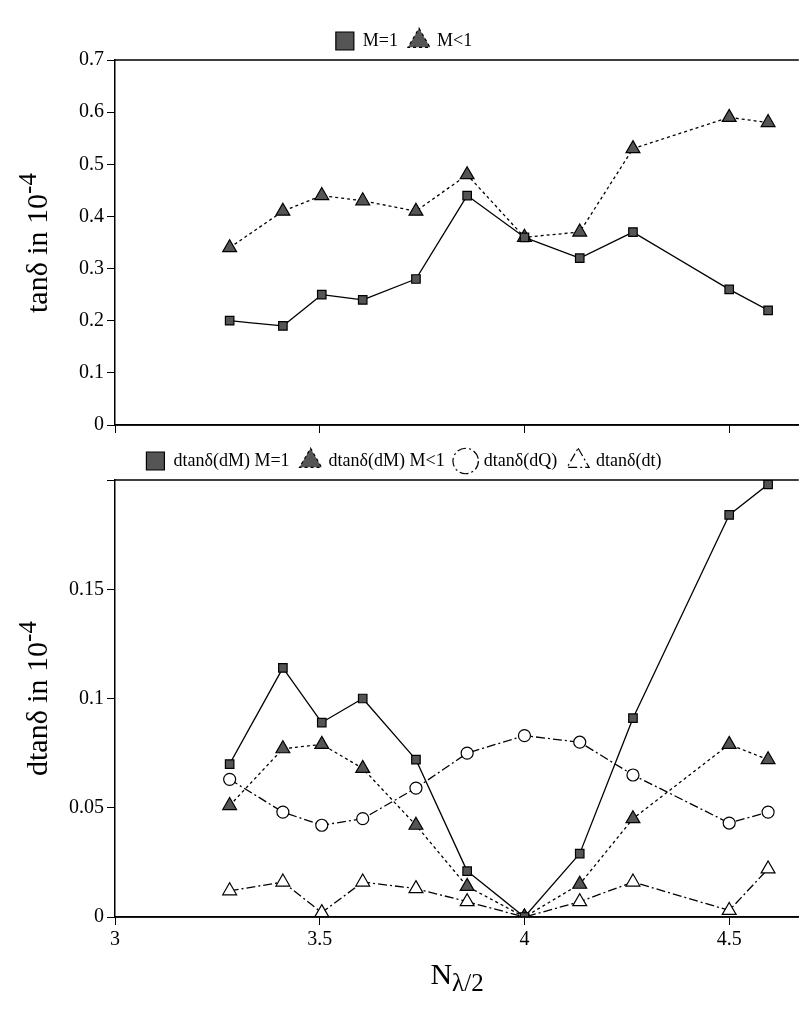  What do you see at coordinates (91, 318) in the screenshot?
I see `y-tick-label: 0.2` at bounding box center [91, 318].